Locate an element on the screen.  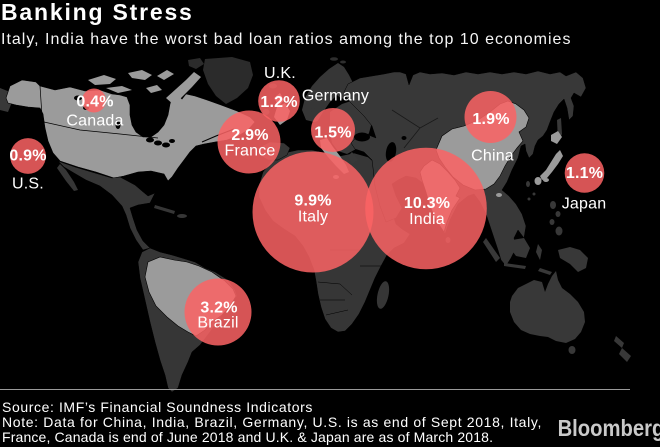
svg-text: 1.1% is located at coordinates (584, 173).